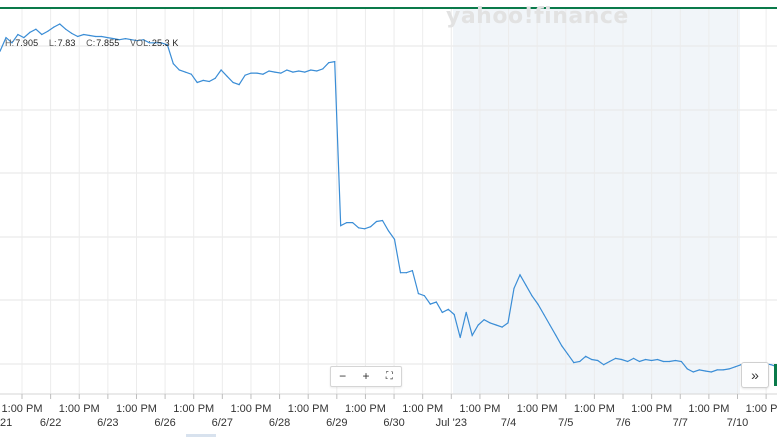 Image resolution: width=777 pixels, height=437 pixels. I want to click on close-value: 7.855, so click(108, 43).